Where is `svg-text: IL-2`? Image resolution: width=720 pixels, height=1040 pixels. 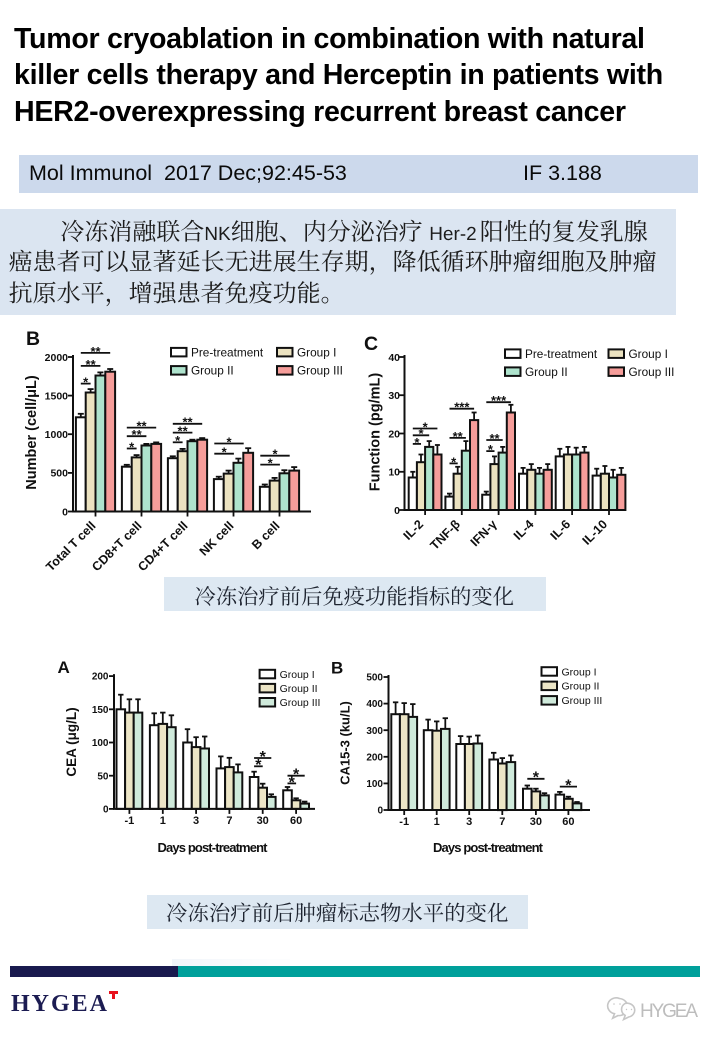
svg-text: IL-2 is located at coordinates (414, 530).